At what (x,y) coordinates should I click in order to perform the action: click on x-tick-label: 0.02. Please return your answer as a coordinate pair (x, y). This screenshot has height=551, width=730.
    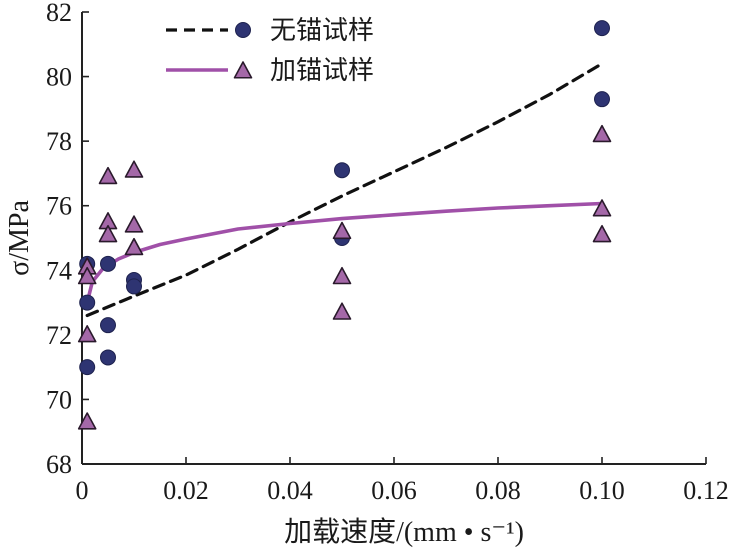
    Looking at the image, I should click on (186, 490).